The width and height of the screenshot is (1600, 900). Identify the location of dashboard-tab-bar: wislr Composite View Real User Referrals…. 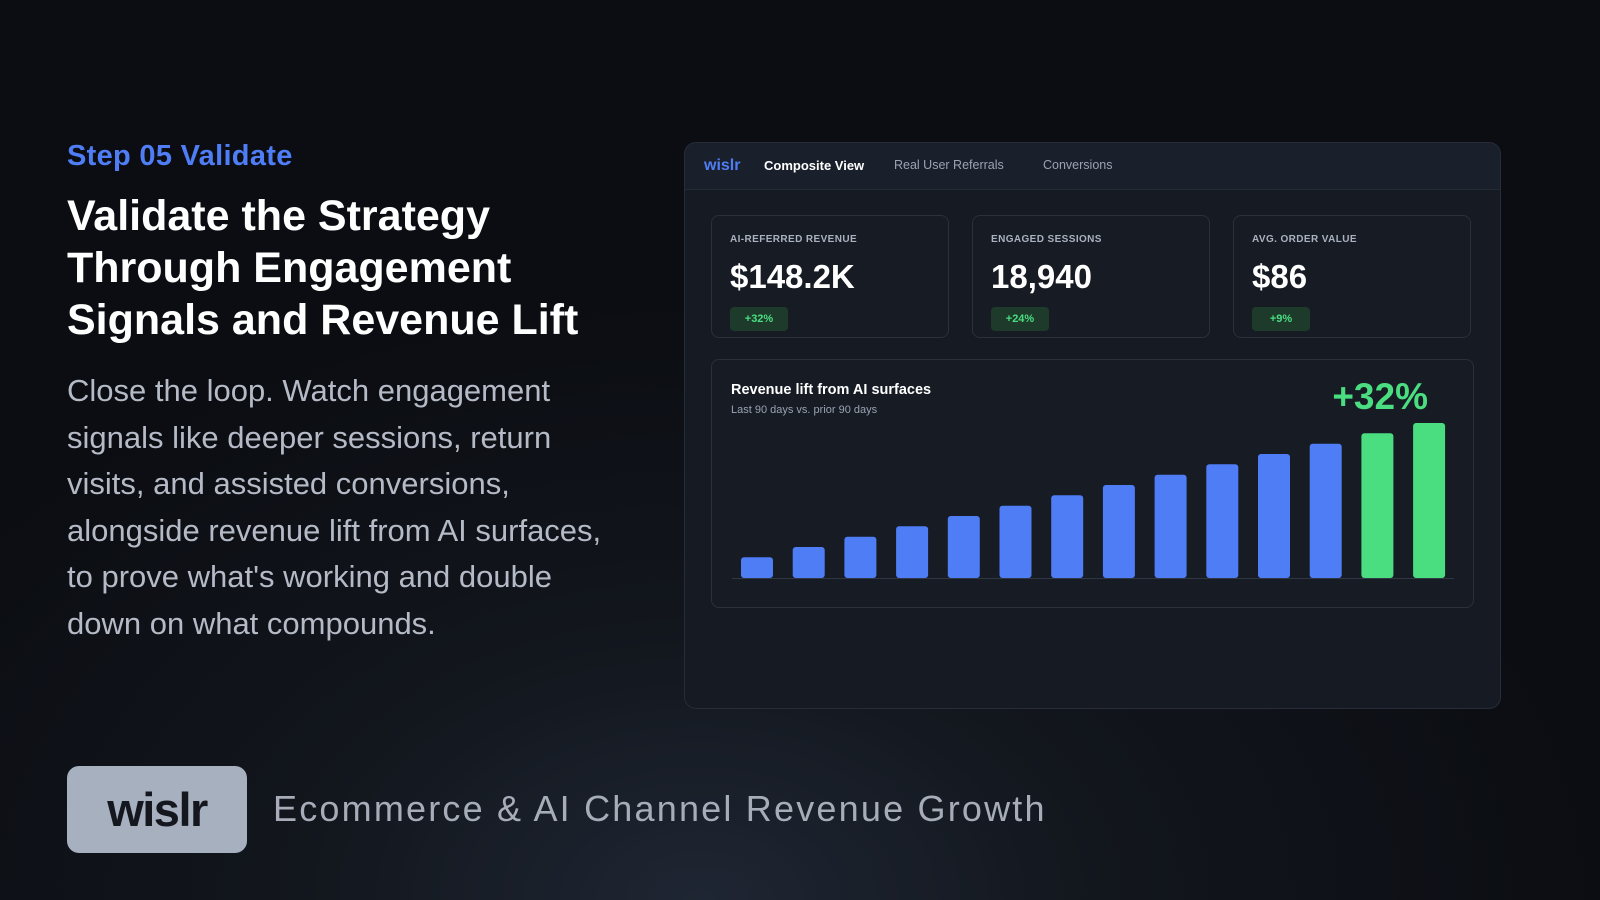
(1092, 166).